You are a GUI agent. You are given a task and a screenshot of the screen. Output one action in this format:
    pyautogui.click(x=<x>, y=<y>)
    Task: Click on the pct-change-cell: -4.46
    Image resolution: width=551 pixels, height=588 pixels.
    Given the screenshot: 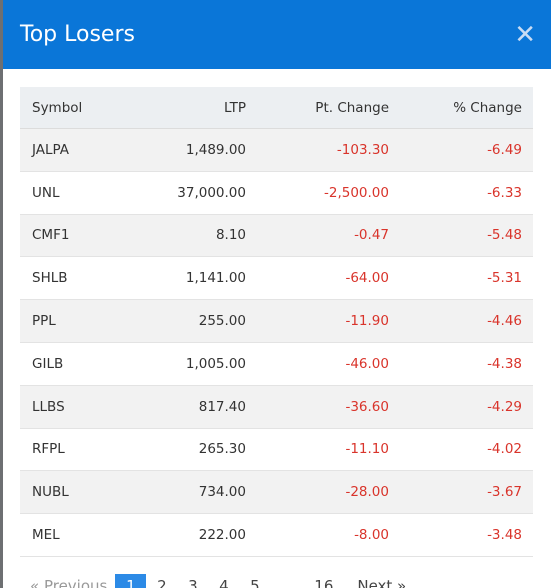 What is the action you would take?
    pyautogui.click(x=504, y=321)
    